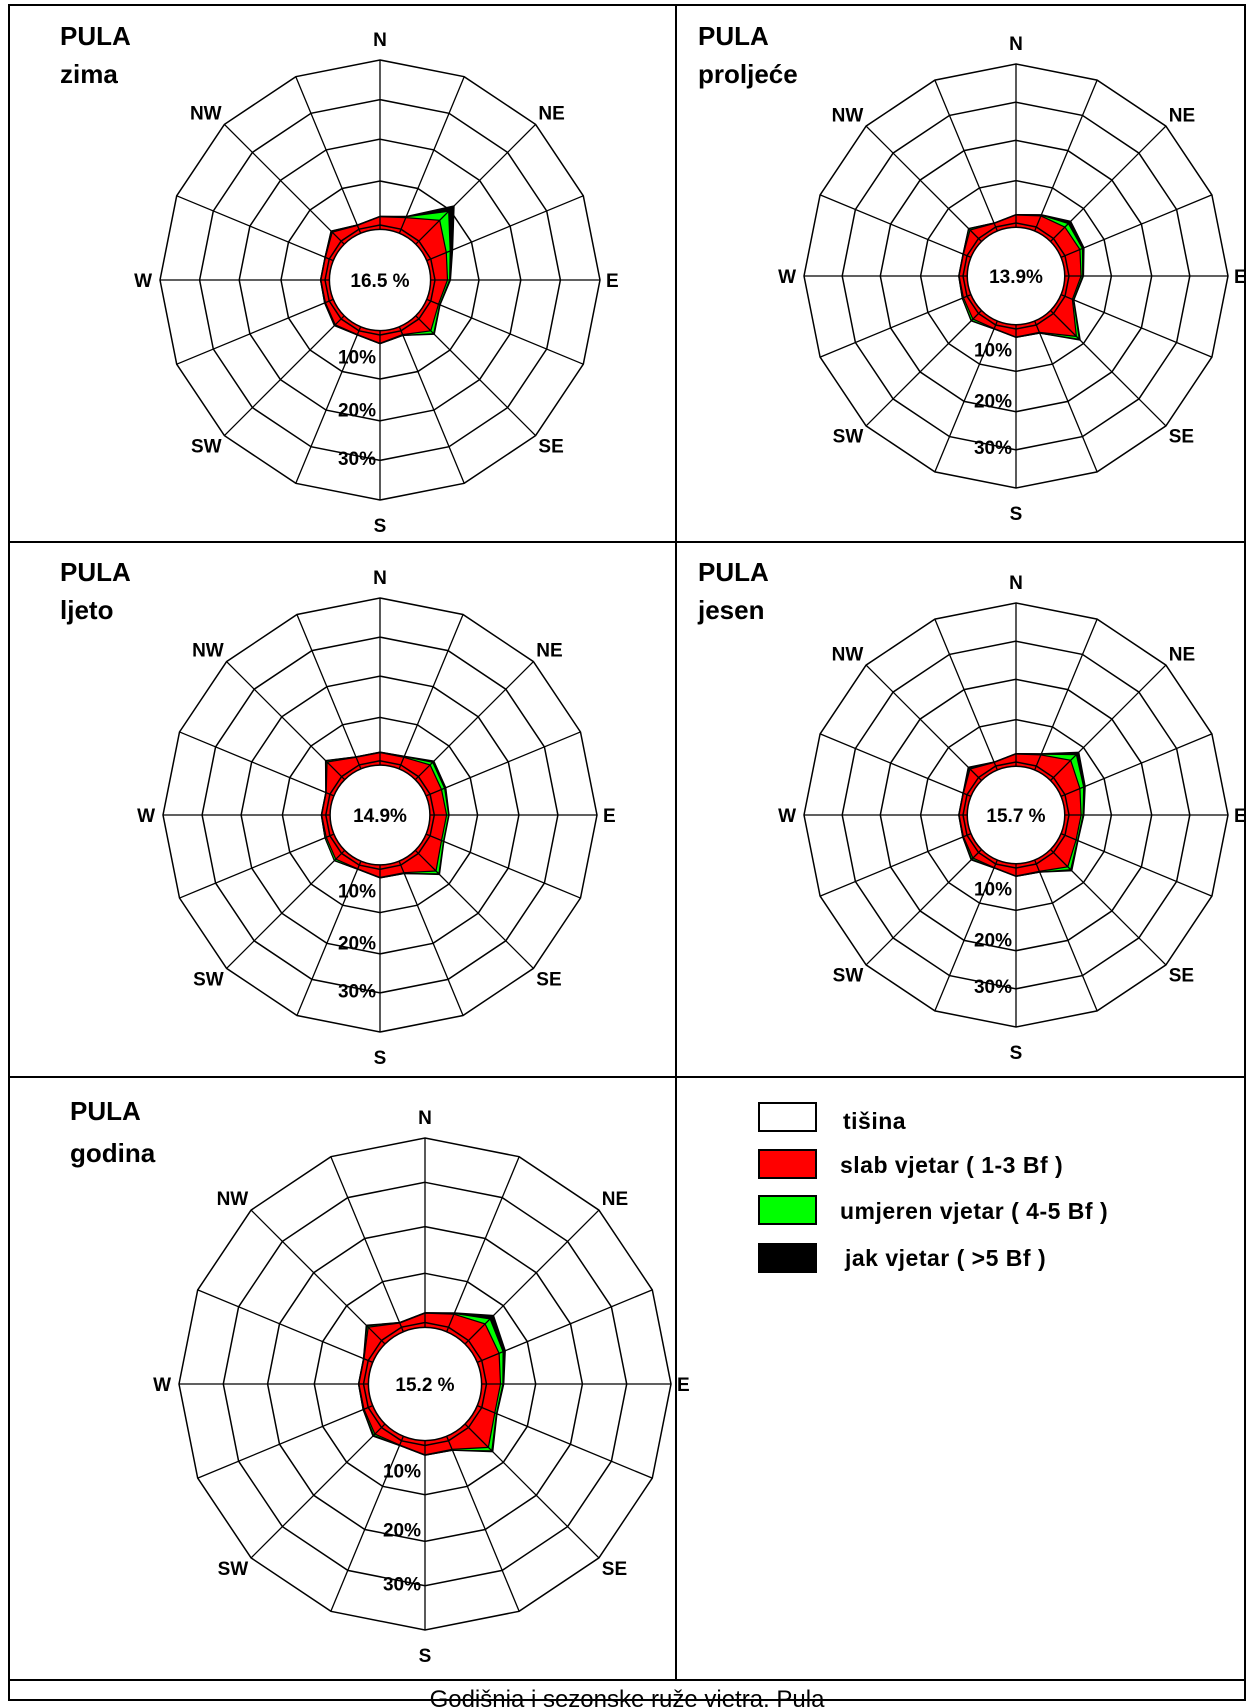 This screenshot has width=1249, height=1707. Describe the element at coordinates (951, 1165) in the screenshot. I see `legend-label-weak: slab vjetar ( 1-3 Bf )` at that location.